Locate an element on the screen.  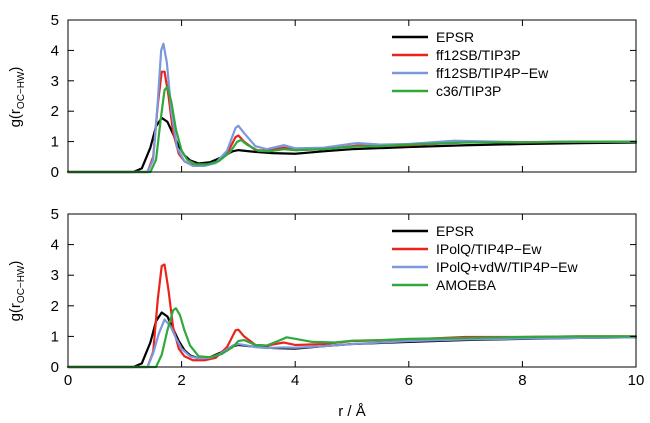
y-axis-label-bottom: g(rOC−HW) is located at coordinates (17, 291).